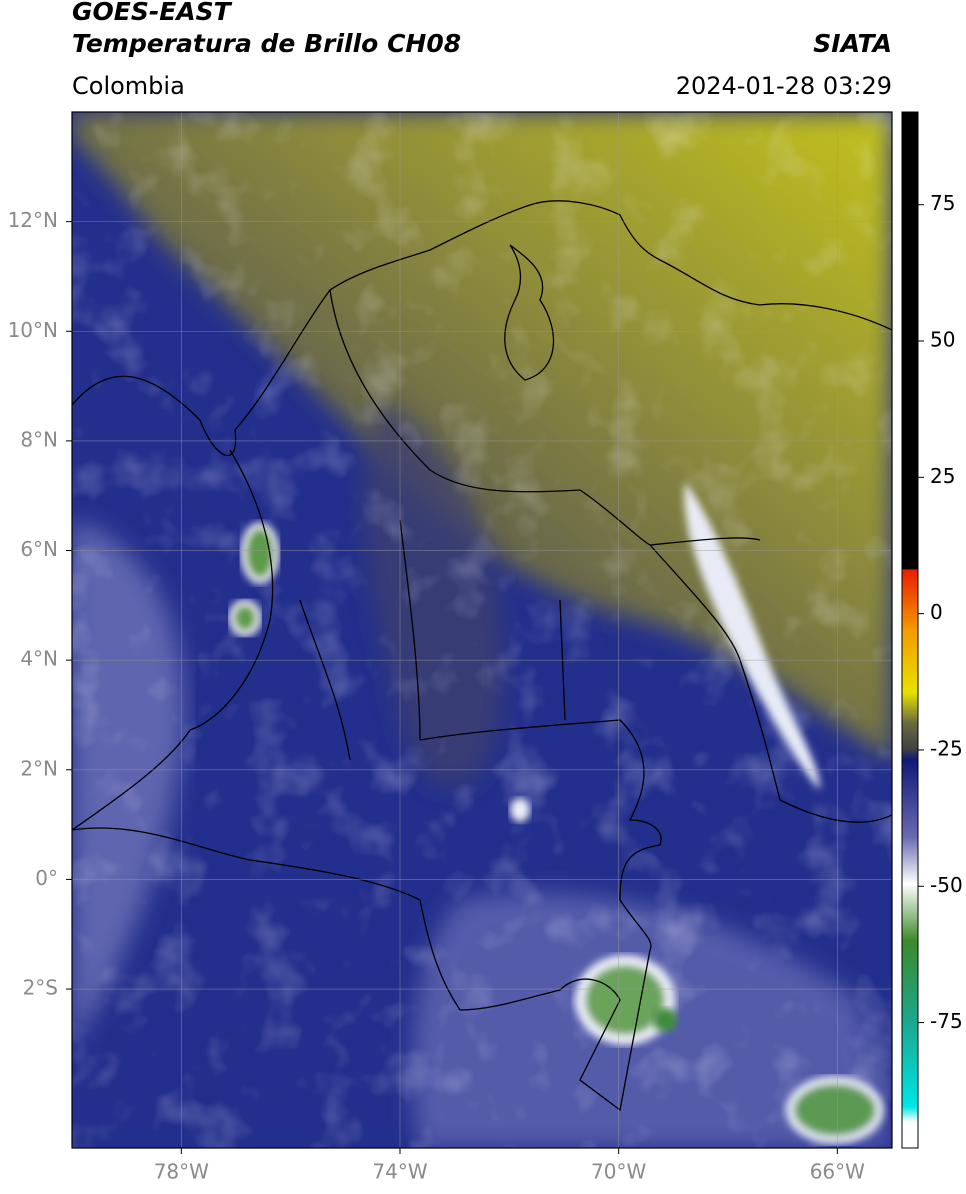 This screenshot has width=966, height=1194. What do you see at coordinates (46, 878) in the screenshot?
I see `lat-tick-label: 0°` at bounding box center [46, 878].